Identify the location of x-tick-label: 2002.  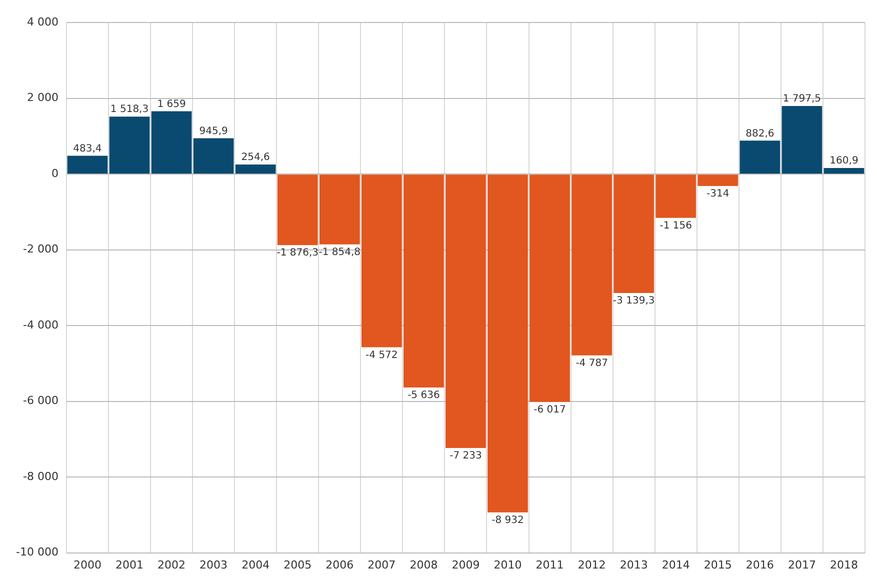
(172, 565).